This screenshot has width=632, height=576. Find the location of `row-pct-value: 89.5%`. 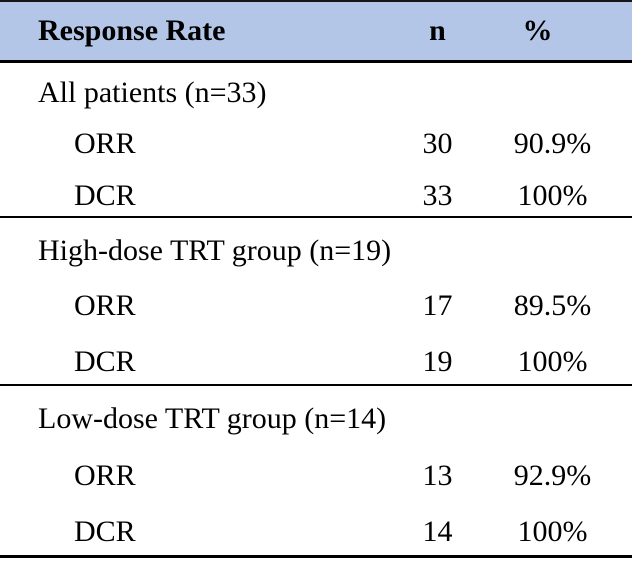

row-pct-value: 89.5% is located at coordinates (552, 305).